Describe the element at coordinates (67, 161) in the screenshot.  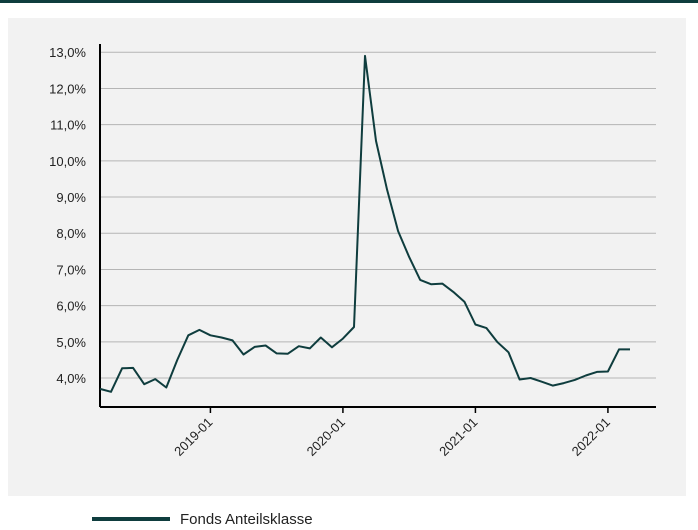
I see `y-tick-label: 10,0%` at that location.